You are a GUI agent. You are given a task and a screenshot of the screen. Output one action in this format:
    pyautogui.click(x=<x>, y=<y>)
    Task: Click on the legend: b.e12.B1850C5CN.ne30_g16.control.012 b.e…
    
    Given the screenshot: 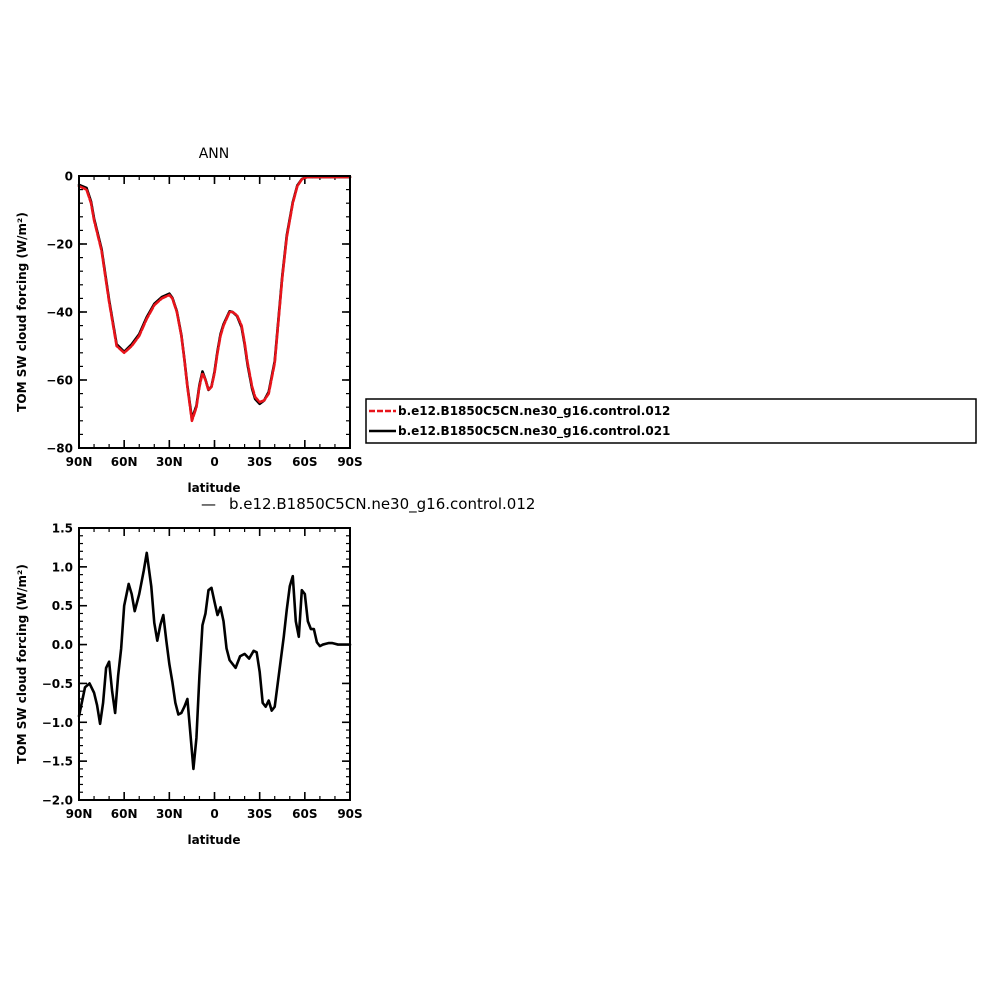 What is the action you would take?
    pyautogui.click(x=671, y=421)
    